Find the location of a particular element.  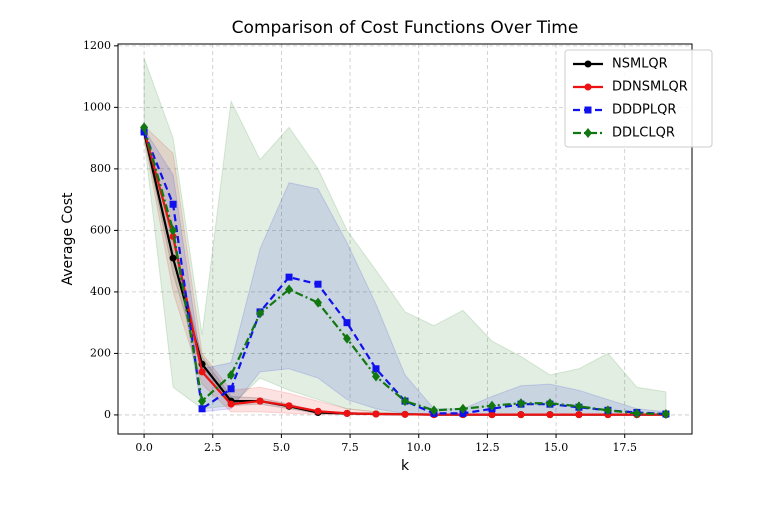

chart-title: Comparison of Cost Functions Over Time is located at coordinates (405, 28).